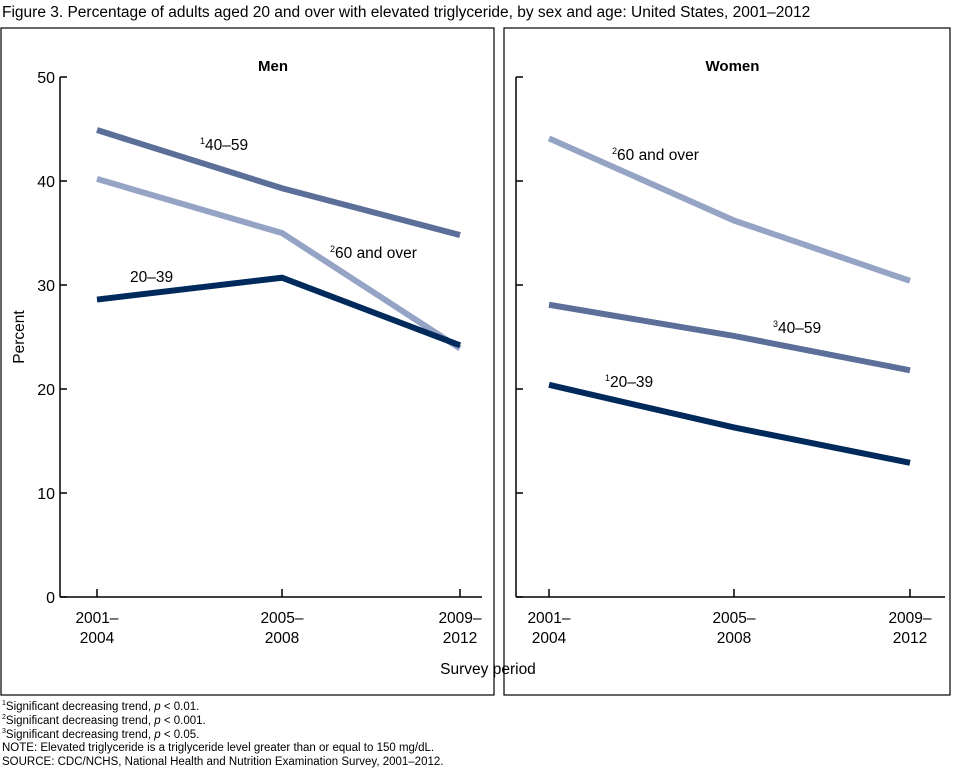  What do you see at coordinates (273, 66) in the screenshot?
I see `panel-title: Men` at bounding box center [273, 66].